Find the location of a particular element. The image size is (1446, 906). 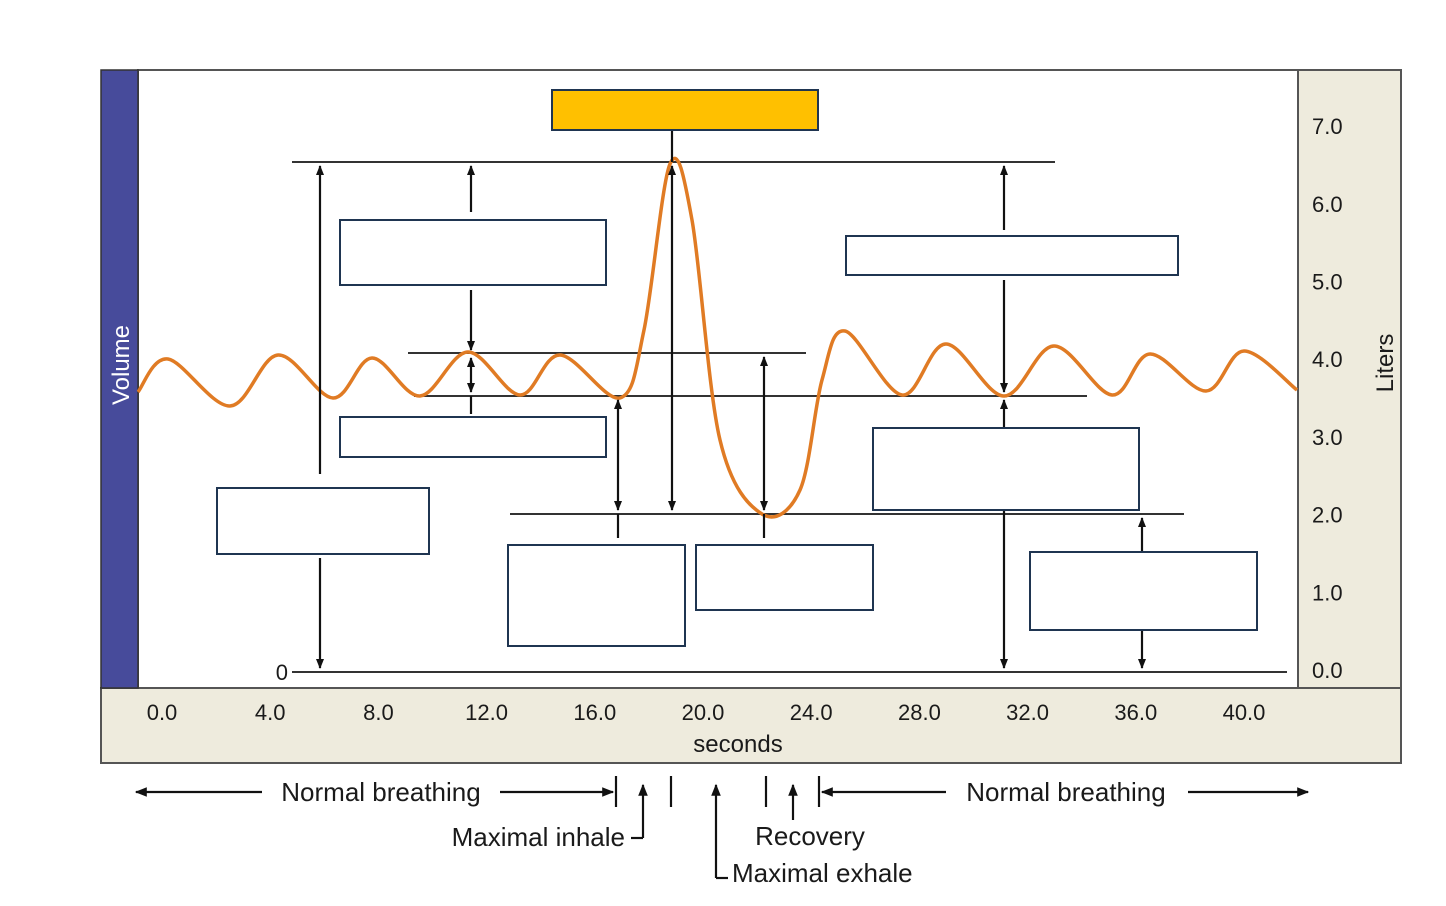

x-tick-label: 36.0 is located at coordinates (1135, 712).